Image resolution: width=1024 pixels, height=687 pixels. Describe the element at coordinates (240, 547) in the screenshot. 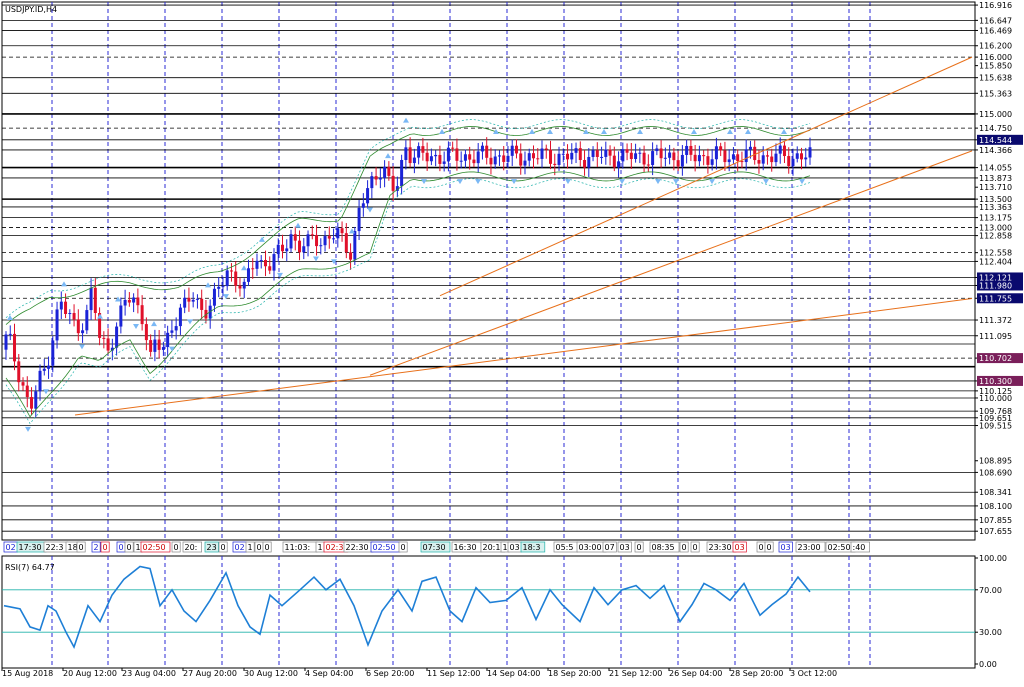

I see `event-label: 02` at that location.